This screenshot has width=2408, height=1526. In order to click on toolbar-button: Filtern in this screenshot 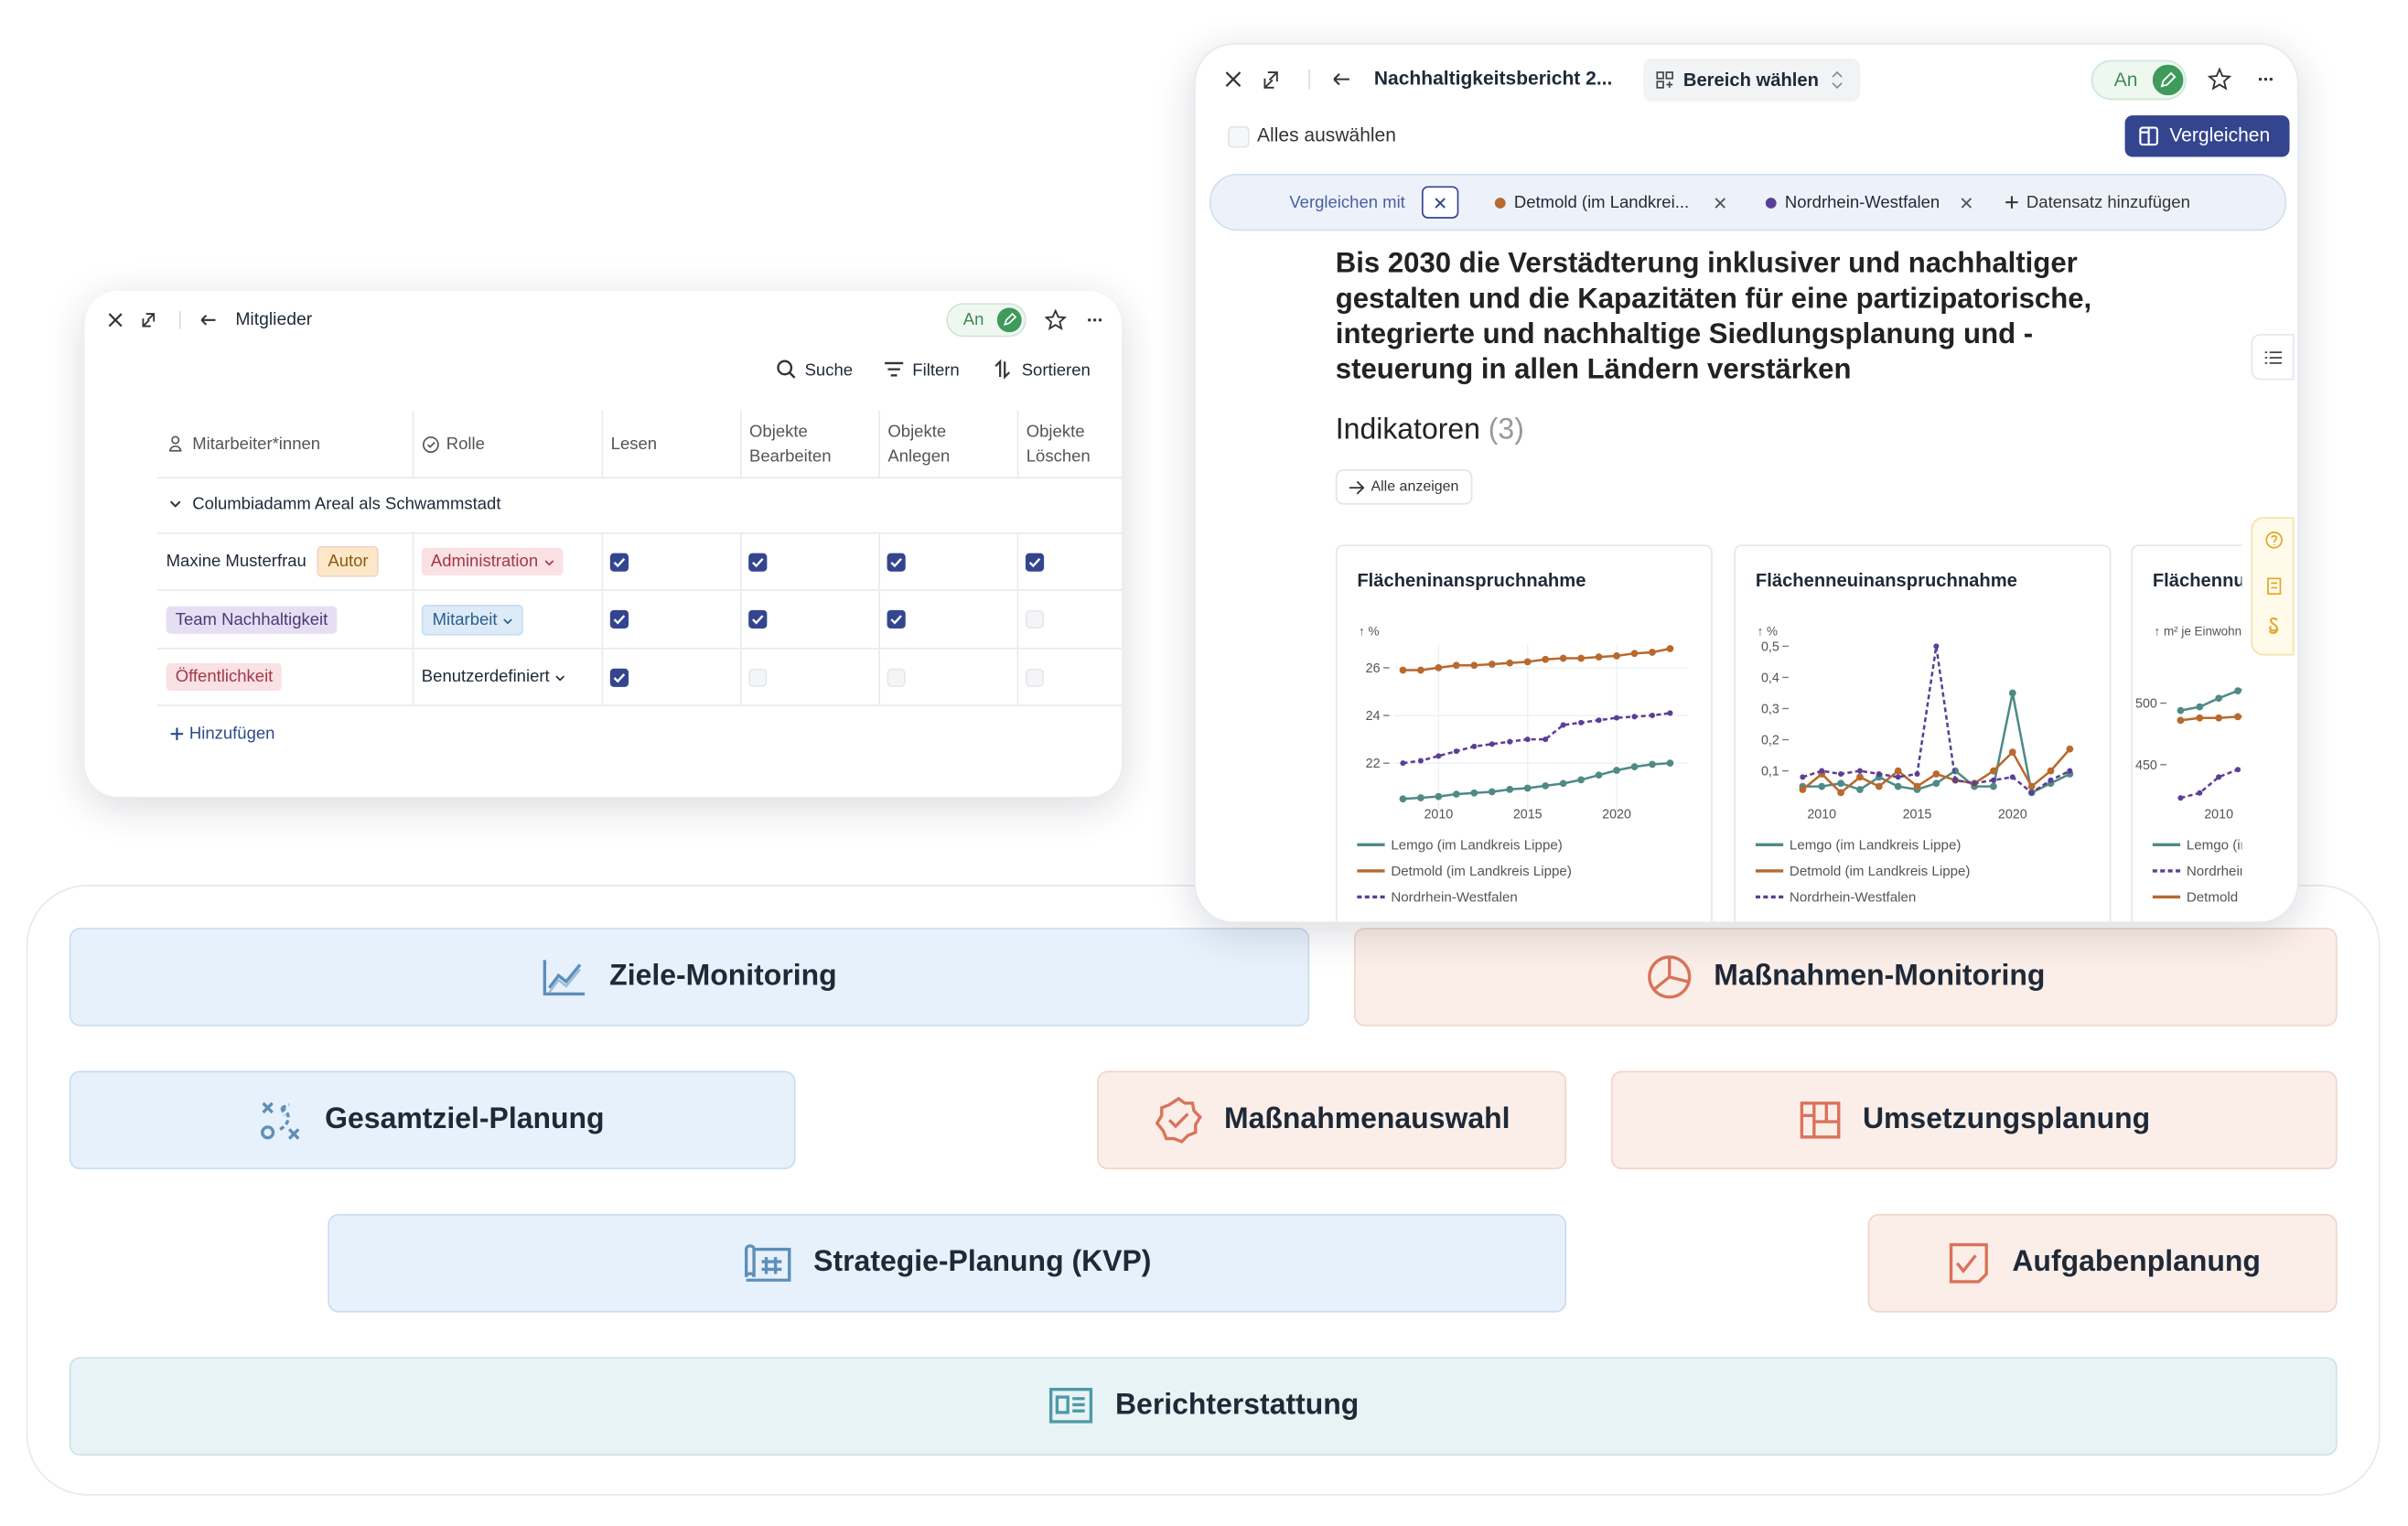, I will do `click(936, 371)`.